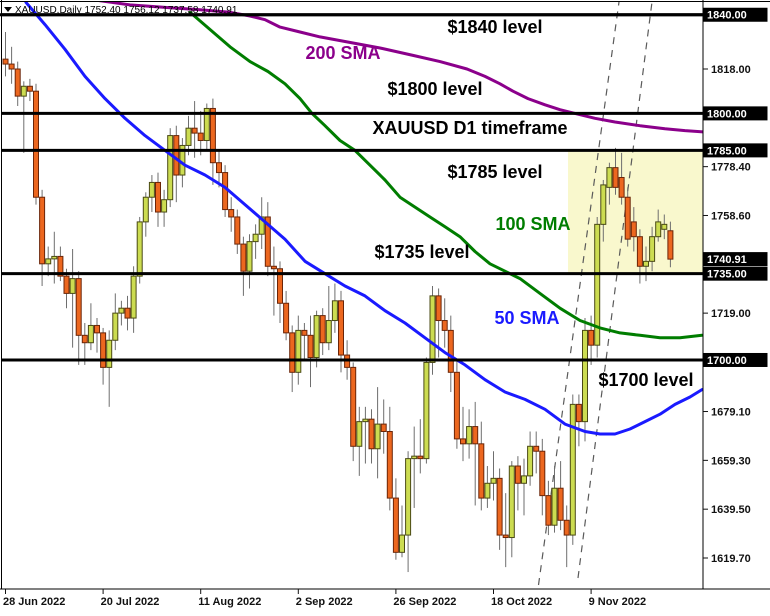 The height and width of the screenshot is (616, 770). What do you see at coordinates (645, 380) in the screenshot?
I see `annotation--1700-level: $1700 level` at bounding box center [645, 380].